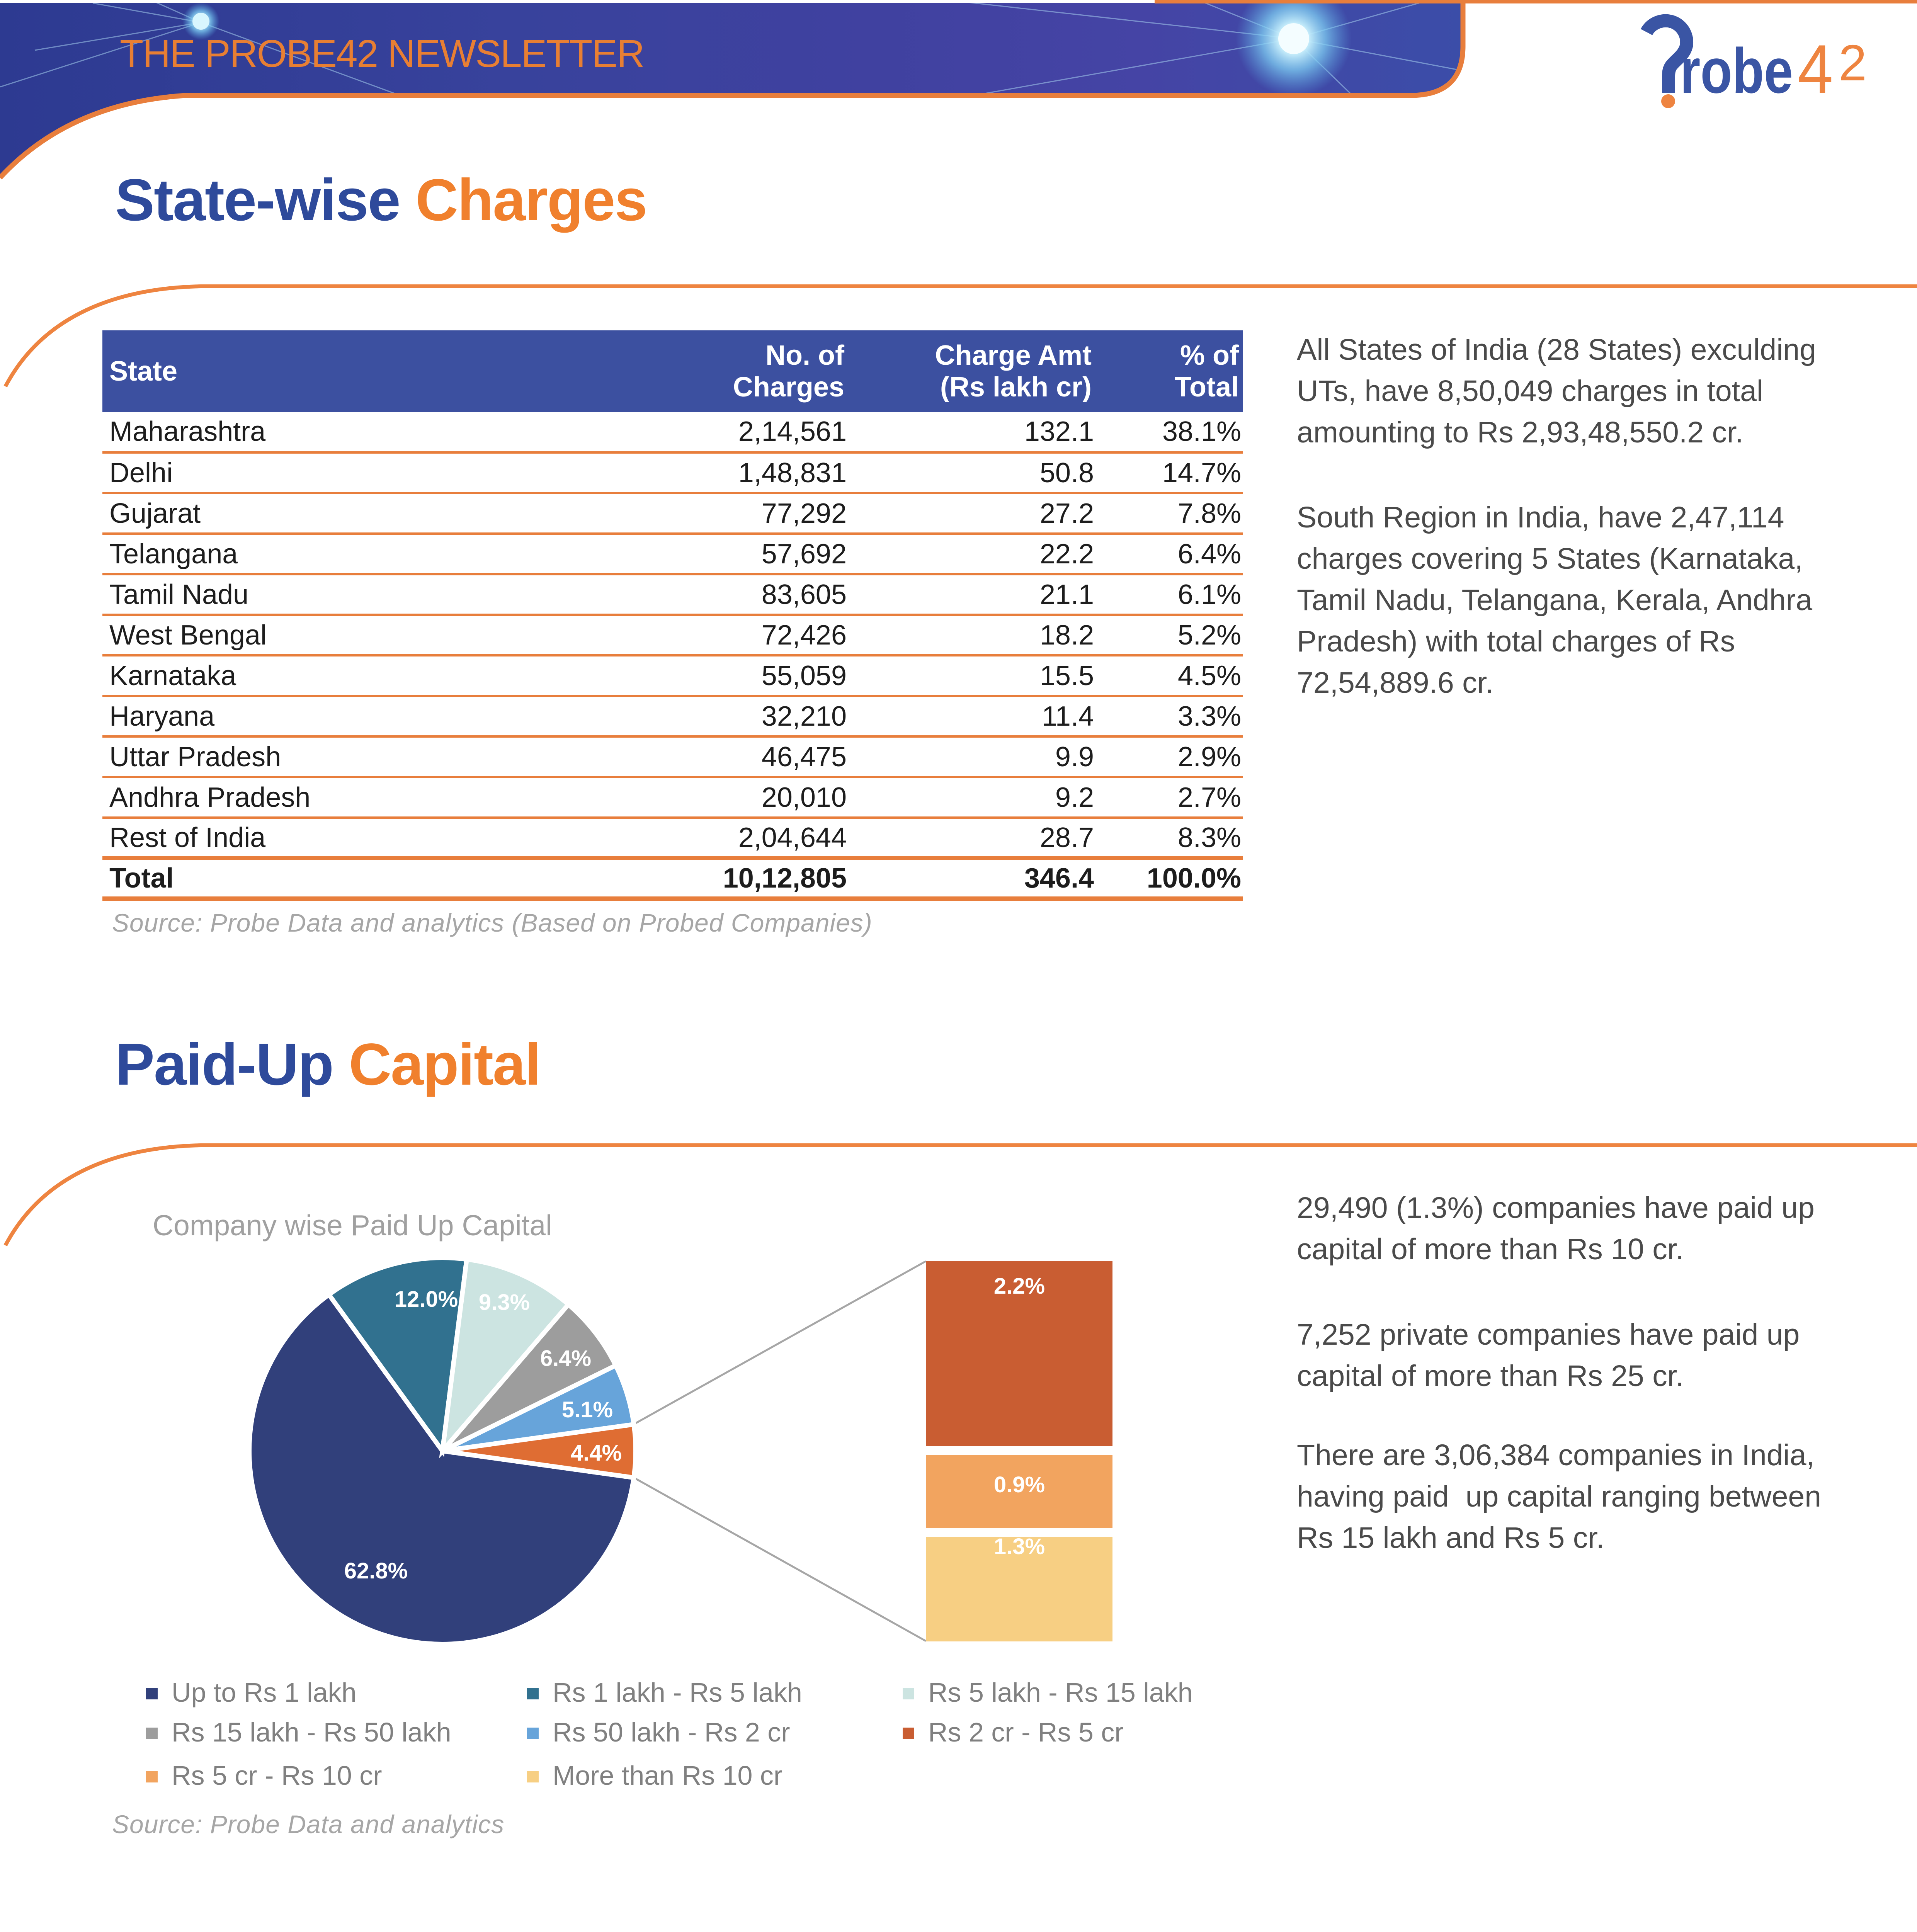 The image size is (1917, 1932). I want to click on svg-text: 62.8%, so click(376, 1570).